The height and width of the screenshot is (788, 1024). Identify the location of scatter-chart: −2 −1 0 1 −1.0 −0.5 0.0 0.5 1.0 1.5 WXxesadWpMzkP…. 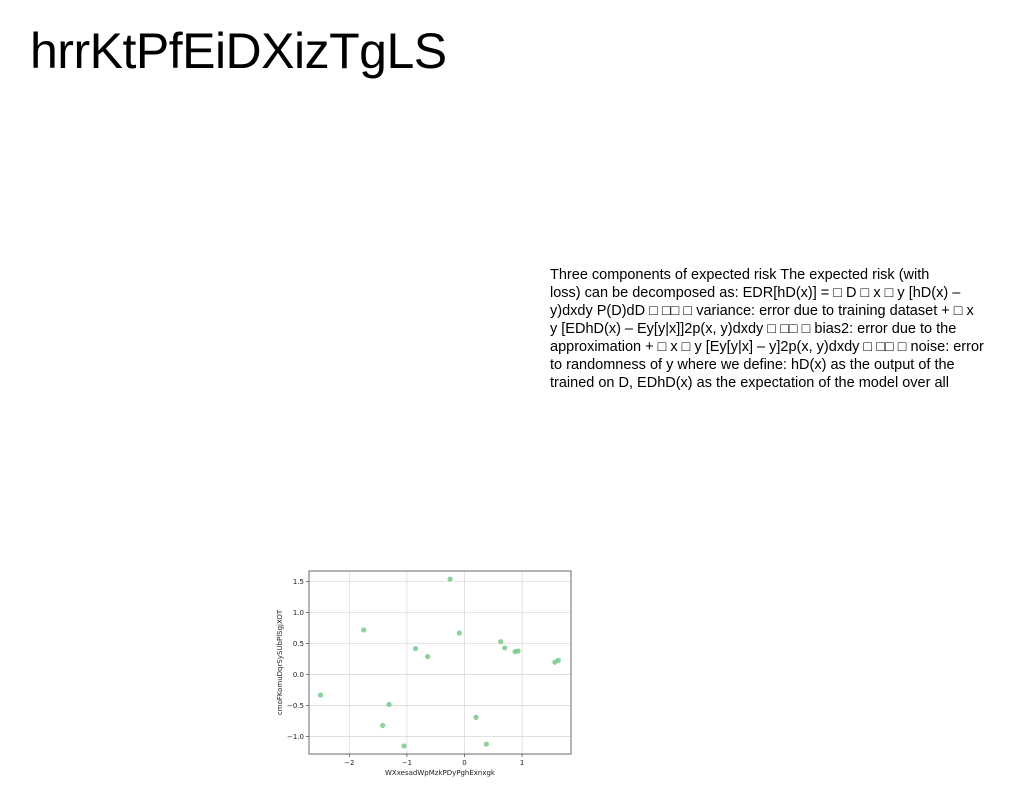
(425, 672).